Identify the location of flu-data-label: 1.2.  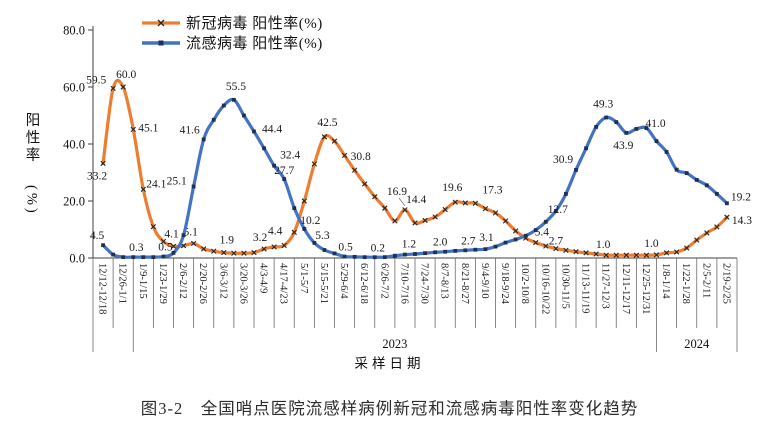
(409, 245).